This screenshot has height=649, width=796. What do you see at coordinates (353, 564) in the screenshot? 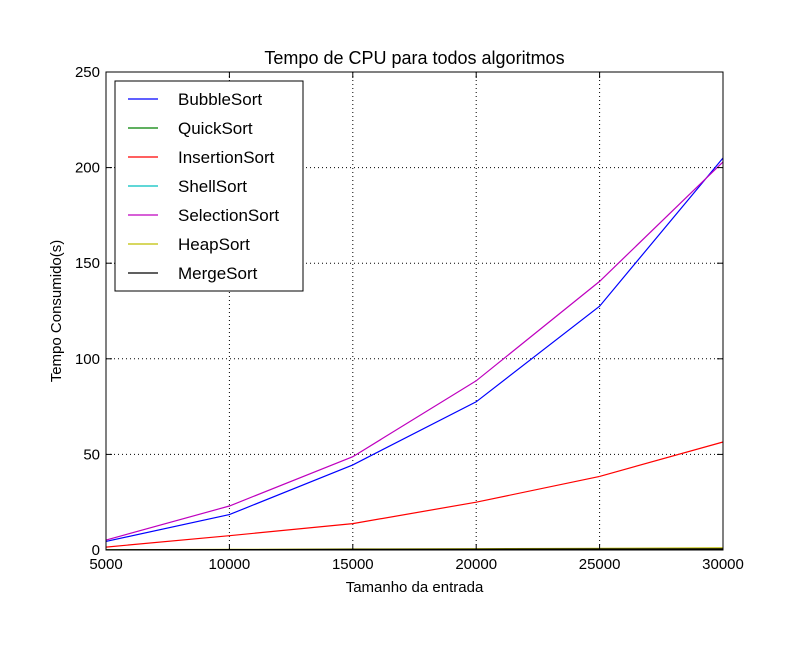
I see `x-tick-label: 15000` at bounding box center [353, 564].